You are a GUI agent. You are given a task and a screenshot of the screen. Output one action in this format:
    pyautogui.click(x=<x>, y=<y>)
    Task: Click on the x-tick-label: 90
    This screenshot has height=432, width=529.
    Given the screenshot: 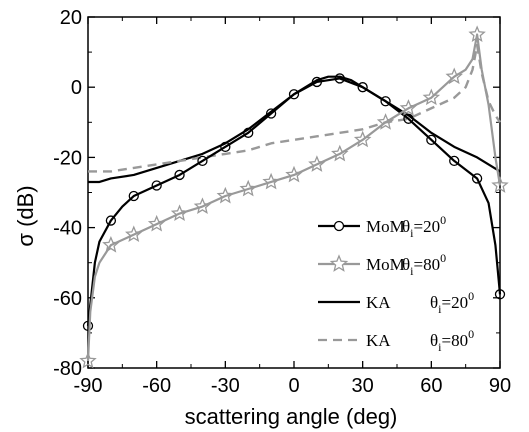 What is the action you would take?
    pyautogui.click(x=500, y=386)
    